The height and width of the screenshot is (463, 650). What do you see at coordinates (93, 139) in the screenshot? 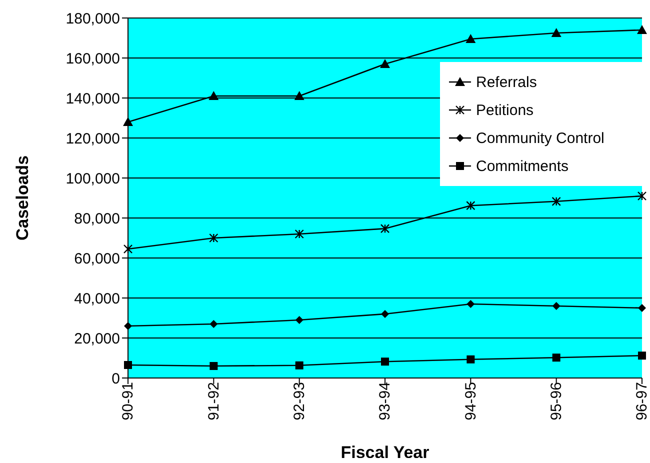
I see `y-tick-label: 120,000` at bounding box center [93, 139].